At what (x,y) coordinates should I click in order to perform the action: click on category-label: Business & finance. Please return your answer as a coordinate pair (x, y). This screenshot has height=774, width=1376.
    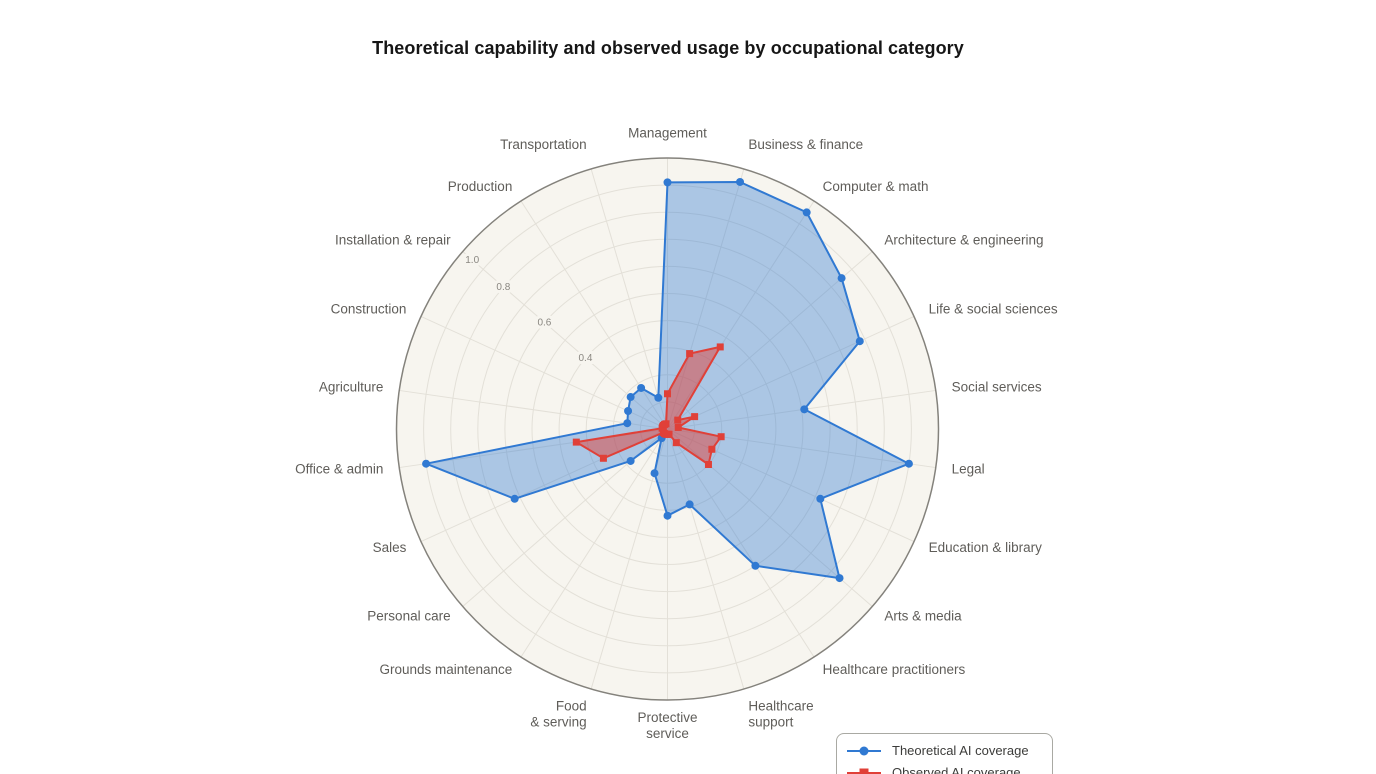
    Looking at the image, I should click on (805, 144).